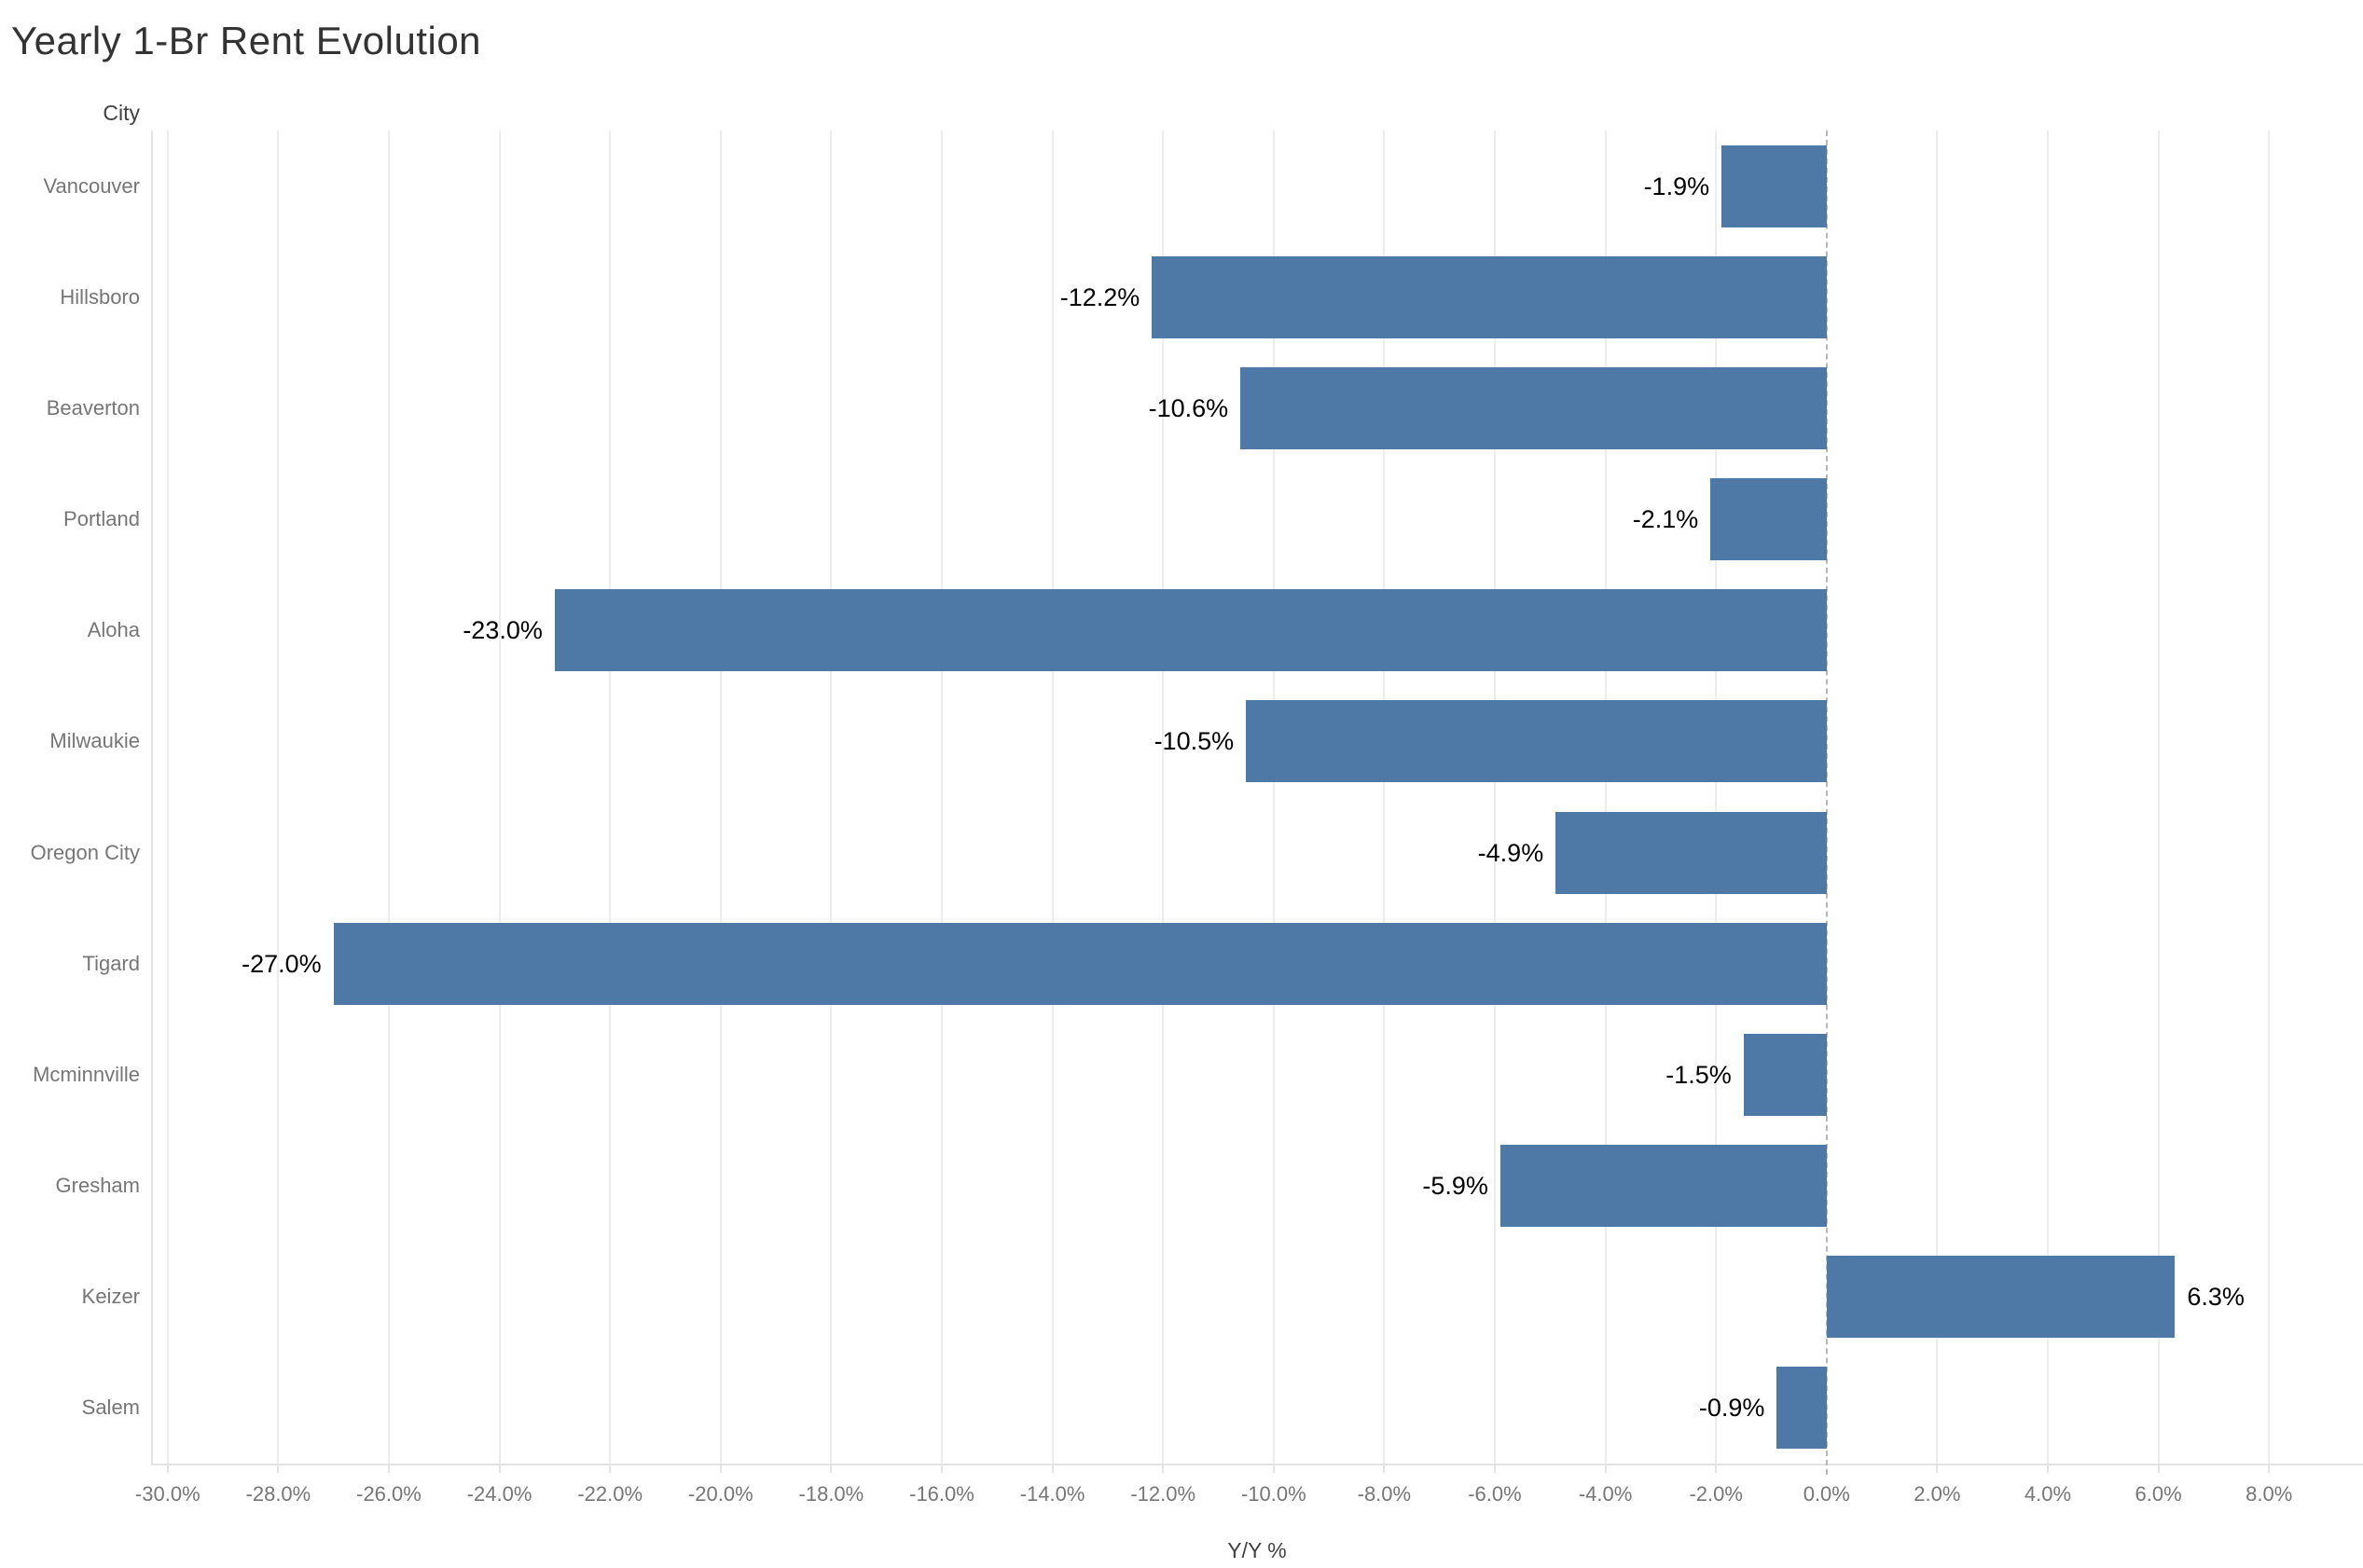 Image resolution: width=2363 pixels, height=1568 pixels. I want to click on x-tick-label: -28.0%, so click(278, 1494).